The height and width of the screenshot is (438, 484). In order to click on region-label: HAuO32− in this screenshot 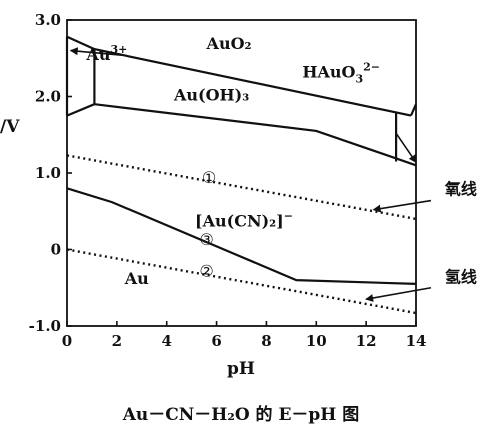, I will do `click(341, 72)`.